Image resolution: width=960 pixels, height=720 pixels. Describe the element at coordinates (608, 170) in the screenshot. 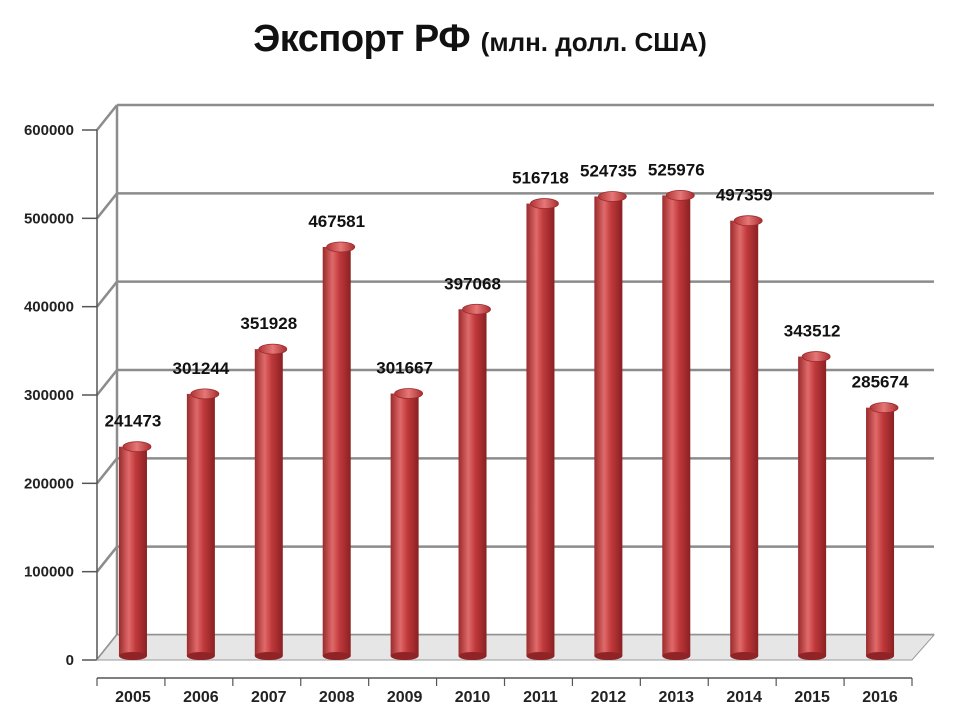

I see `data-label: 524735` at that location.